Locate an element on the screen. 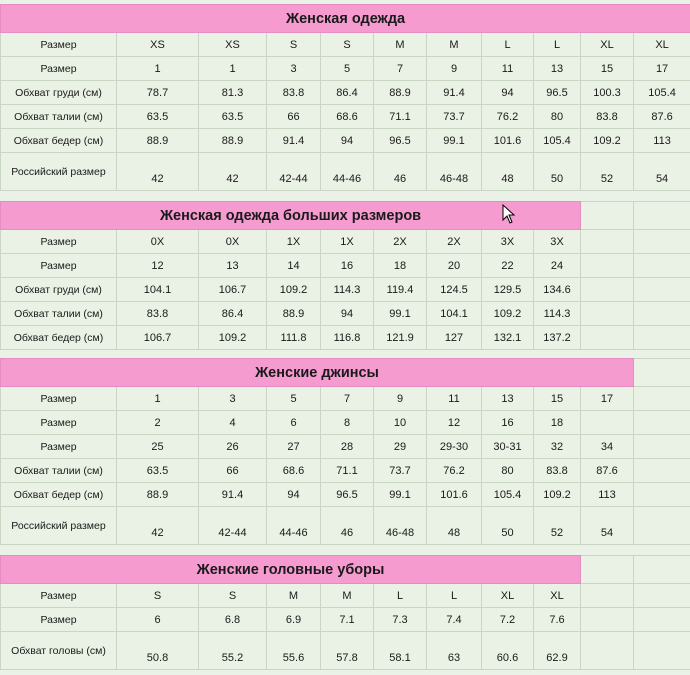 This screenshot has height=675, width=690. table-cell: 109.2 is located at coordinates (232, 337).